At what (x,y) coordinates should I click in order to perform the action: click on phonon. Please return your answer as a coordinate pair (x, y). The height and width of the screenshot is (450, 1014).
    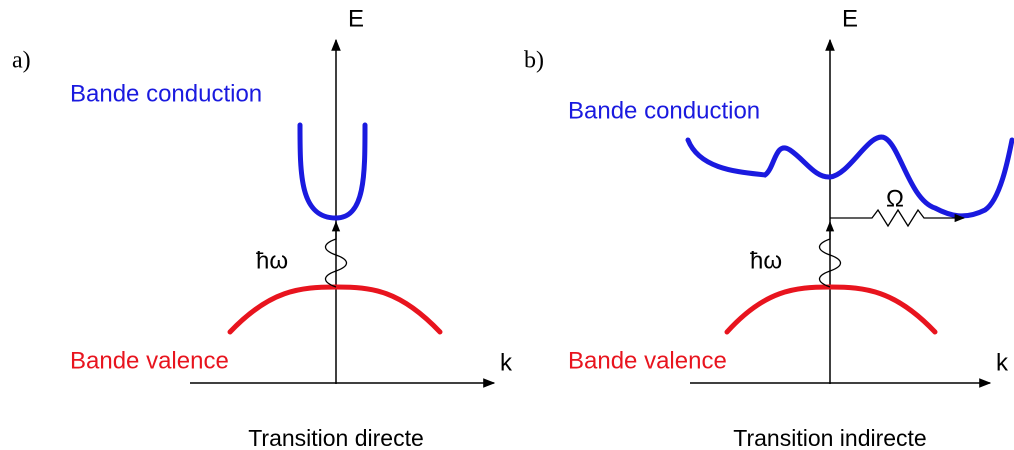
    Looking at the image, I should click on (898, 218).